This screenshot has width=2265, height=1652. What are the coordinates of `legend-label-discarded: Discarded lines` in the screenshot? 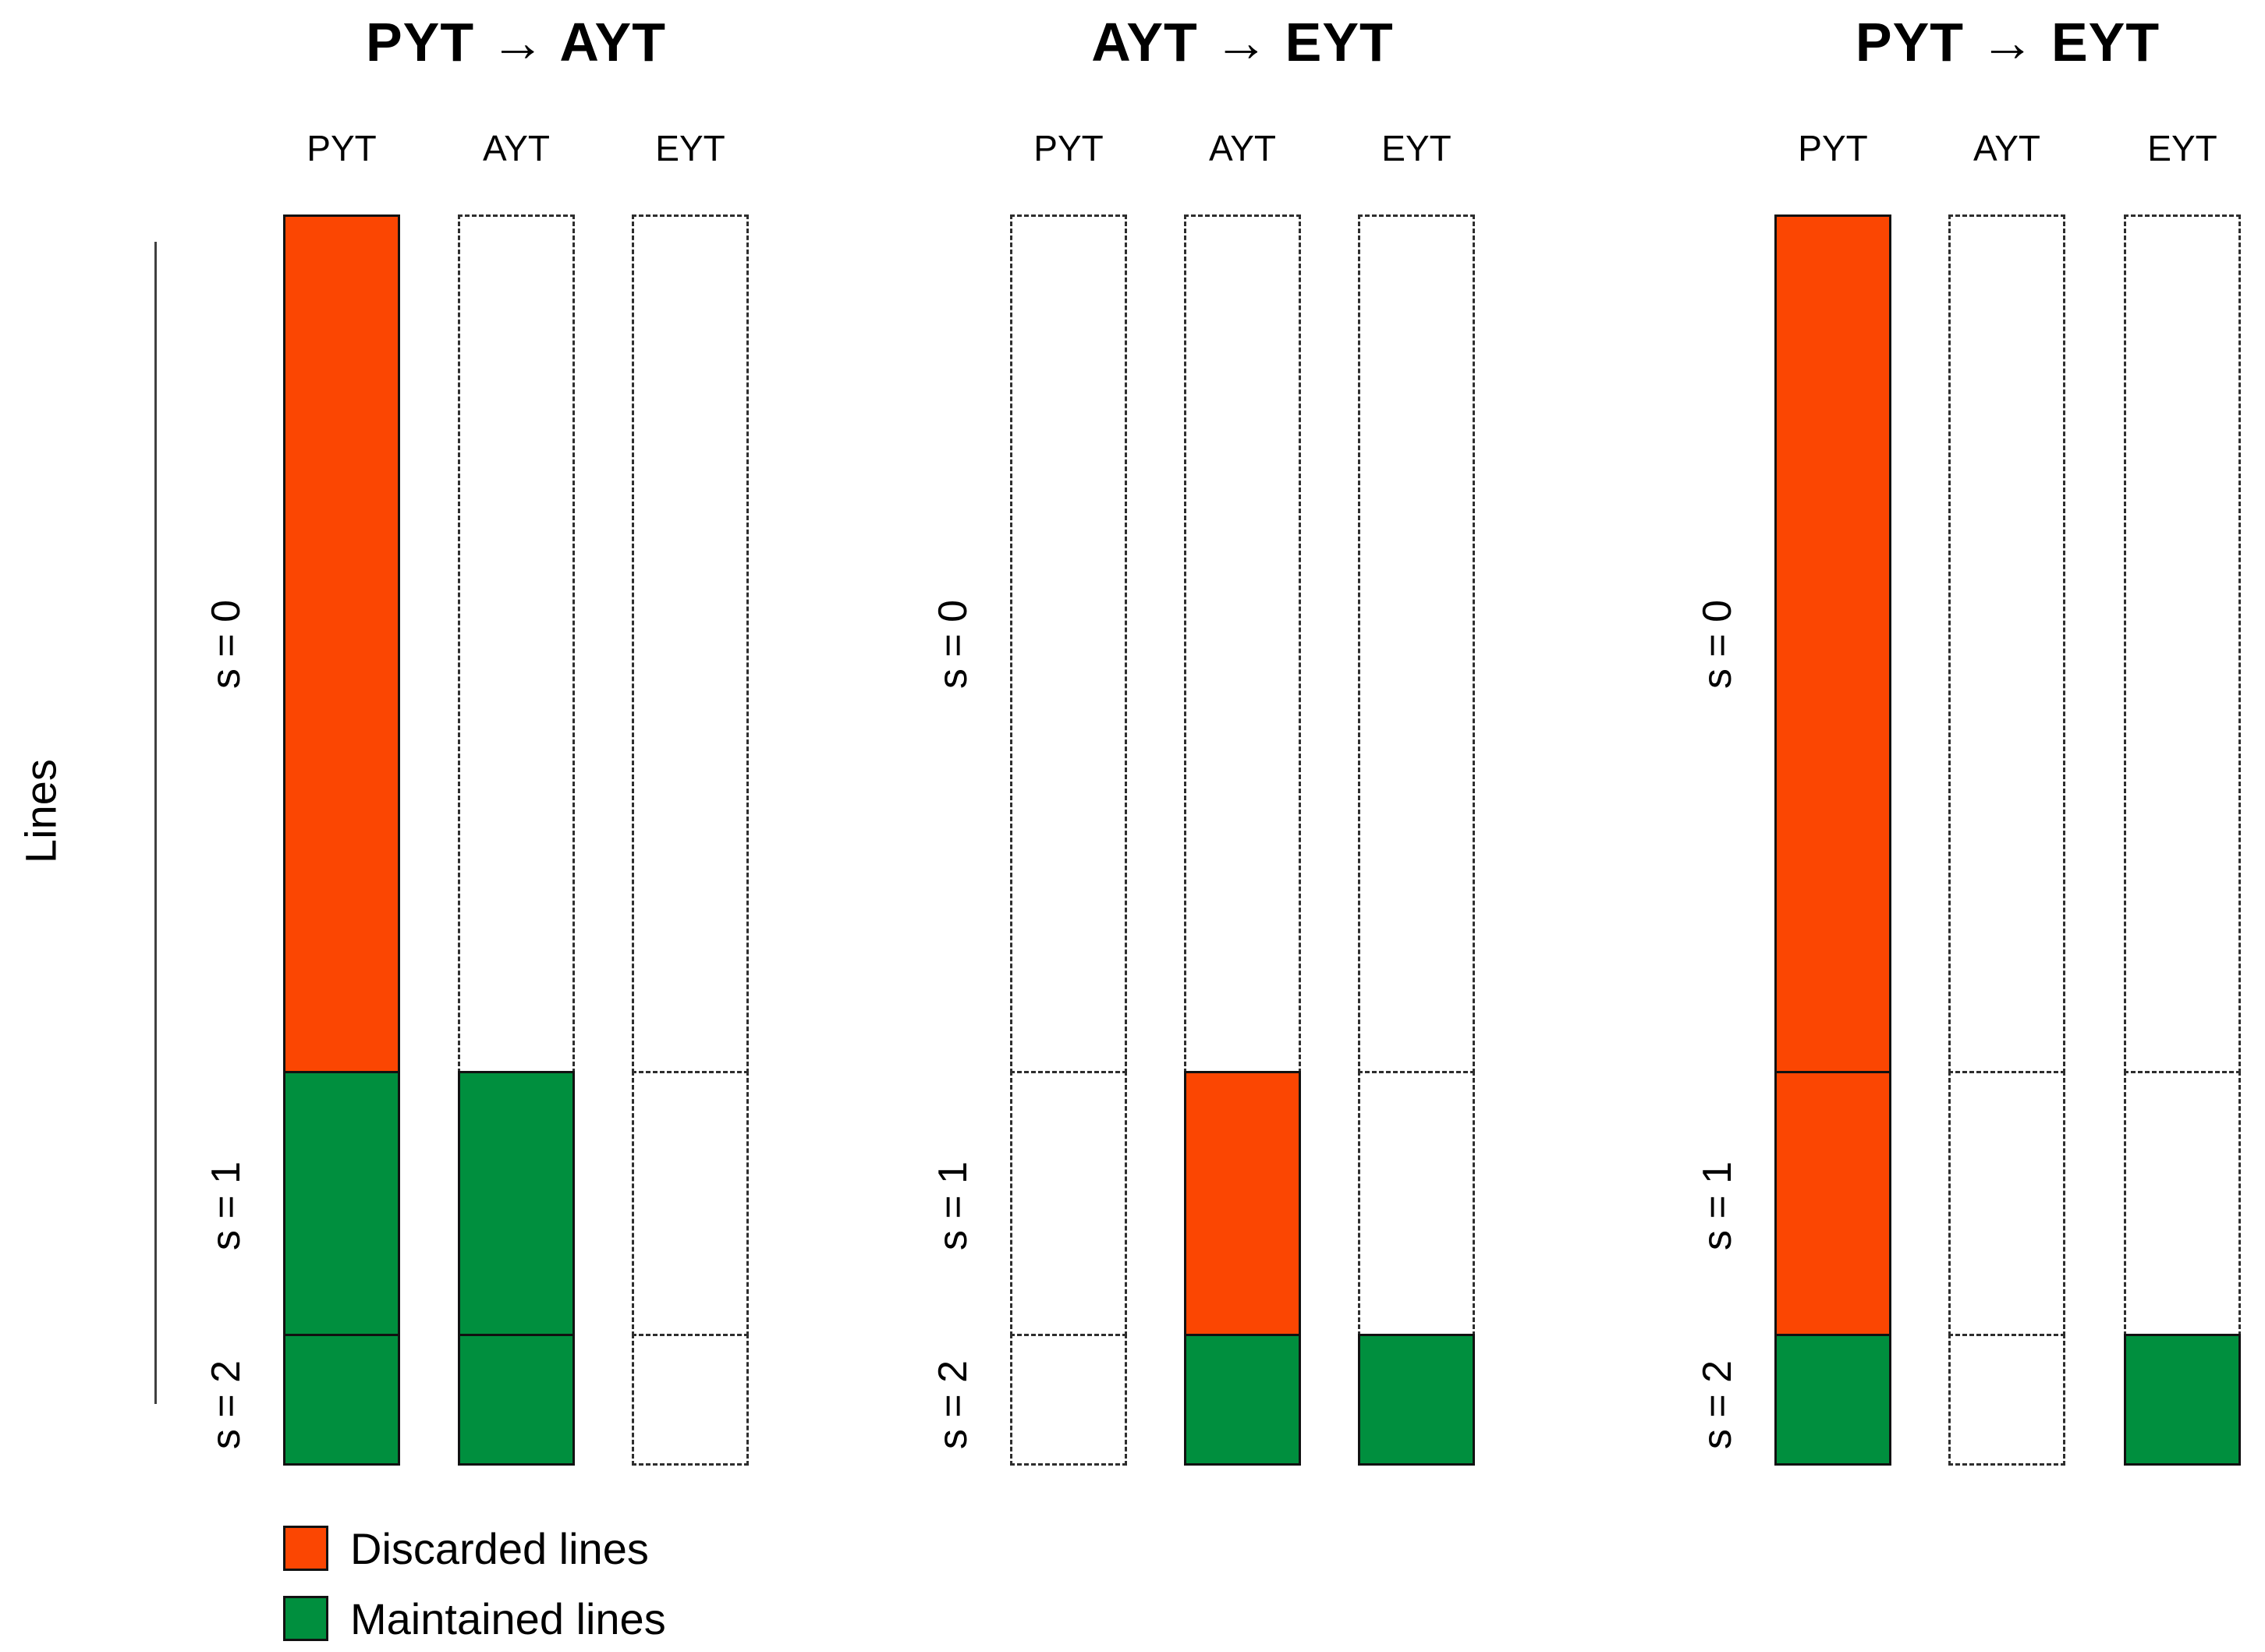 It's located at (499, 1548).